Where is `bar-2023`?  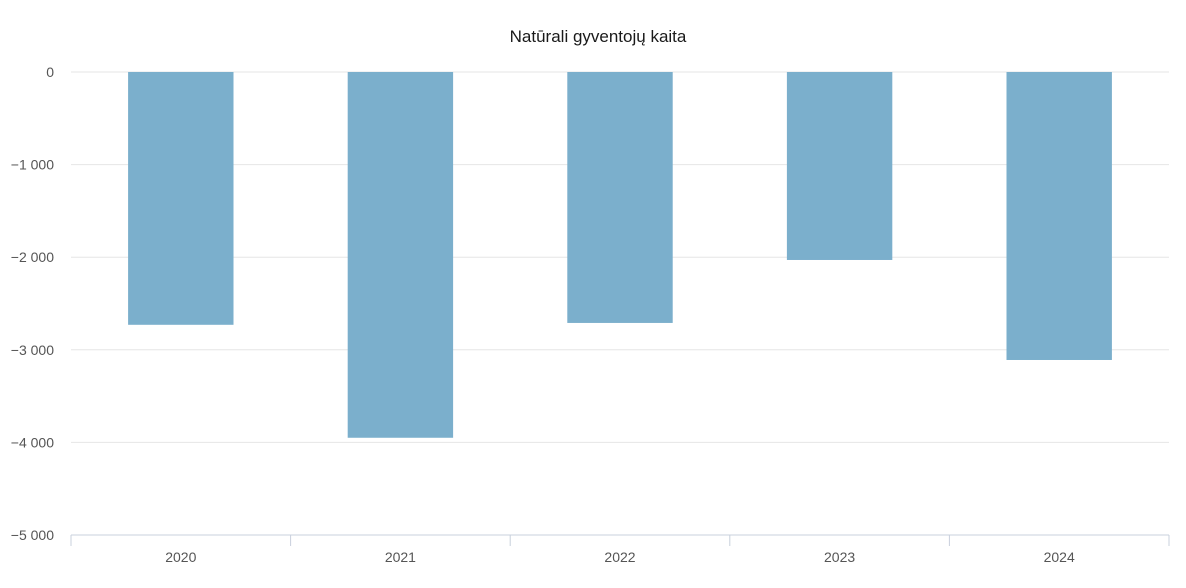
bar-2023 is located at coordinates (839, 166).